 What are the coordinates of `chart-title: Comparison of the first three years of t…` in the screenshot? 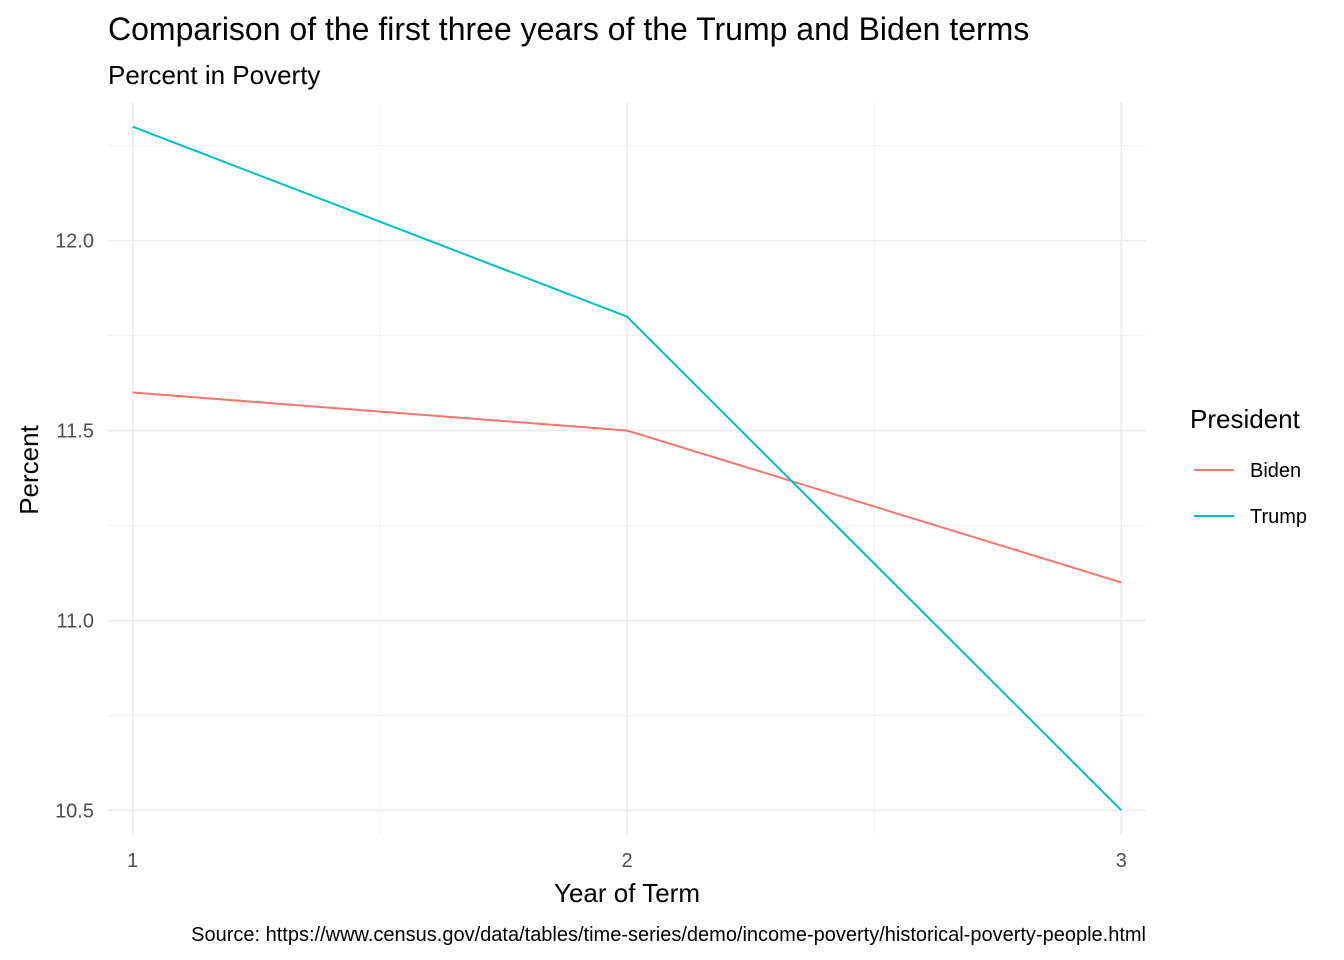 It's located at (568, 29).